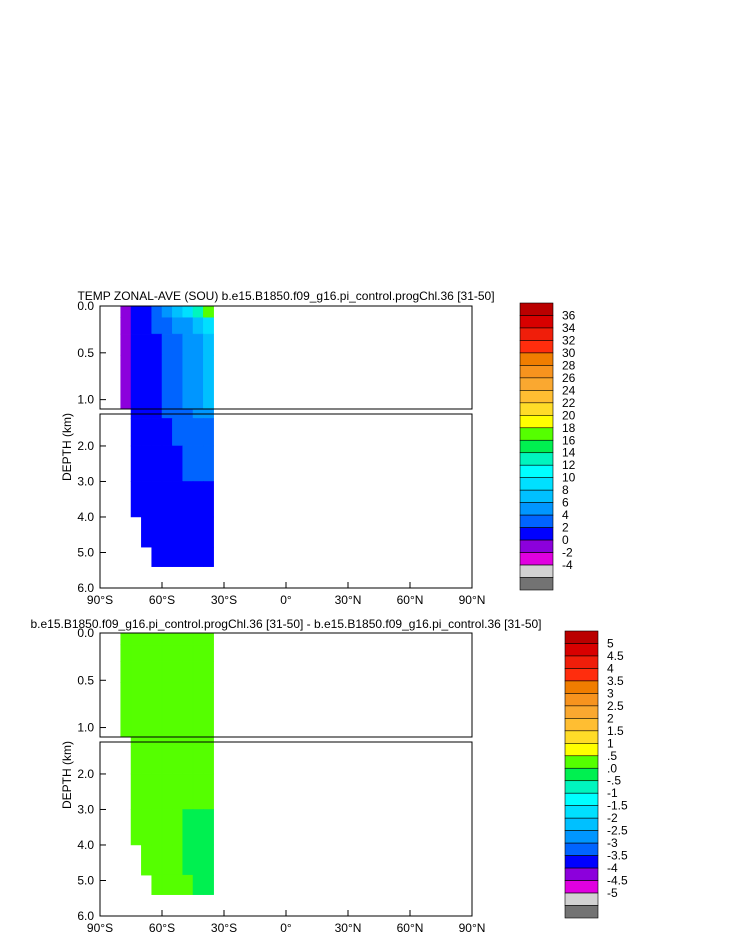 The width and height of the screenshot is (733, 945). I want to click on y-axis-label: DEPTH (km), so click(67, 447).